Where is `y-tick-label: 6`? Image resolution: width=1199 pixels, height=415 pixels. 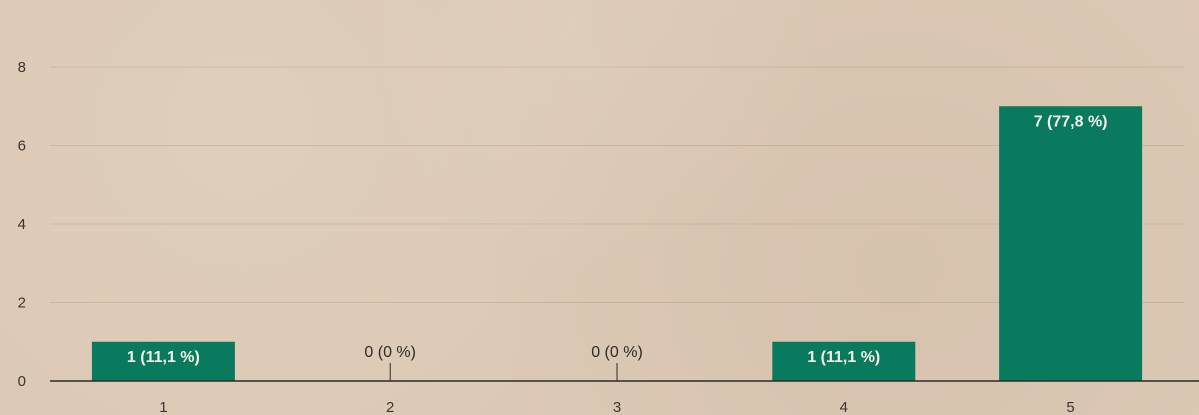
y-tick-label: 6 is located at coordinates (22, 146).